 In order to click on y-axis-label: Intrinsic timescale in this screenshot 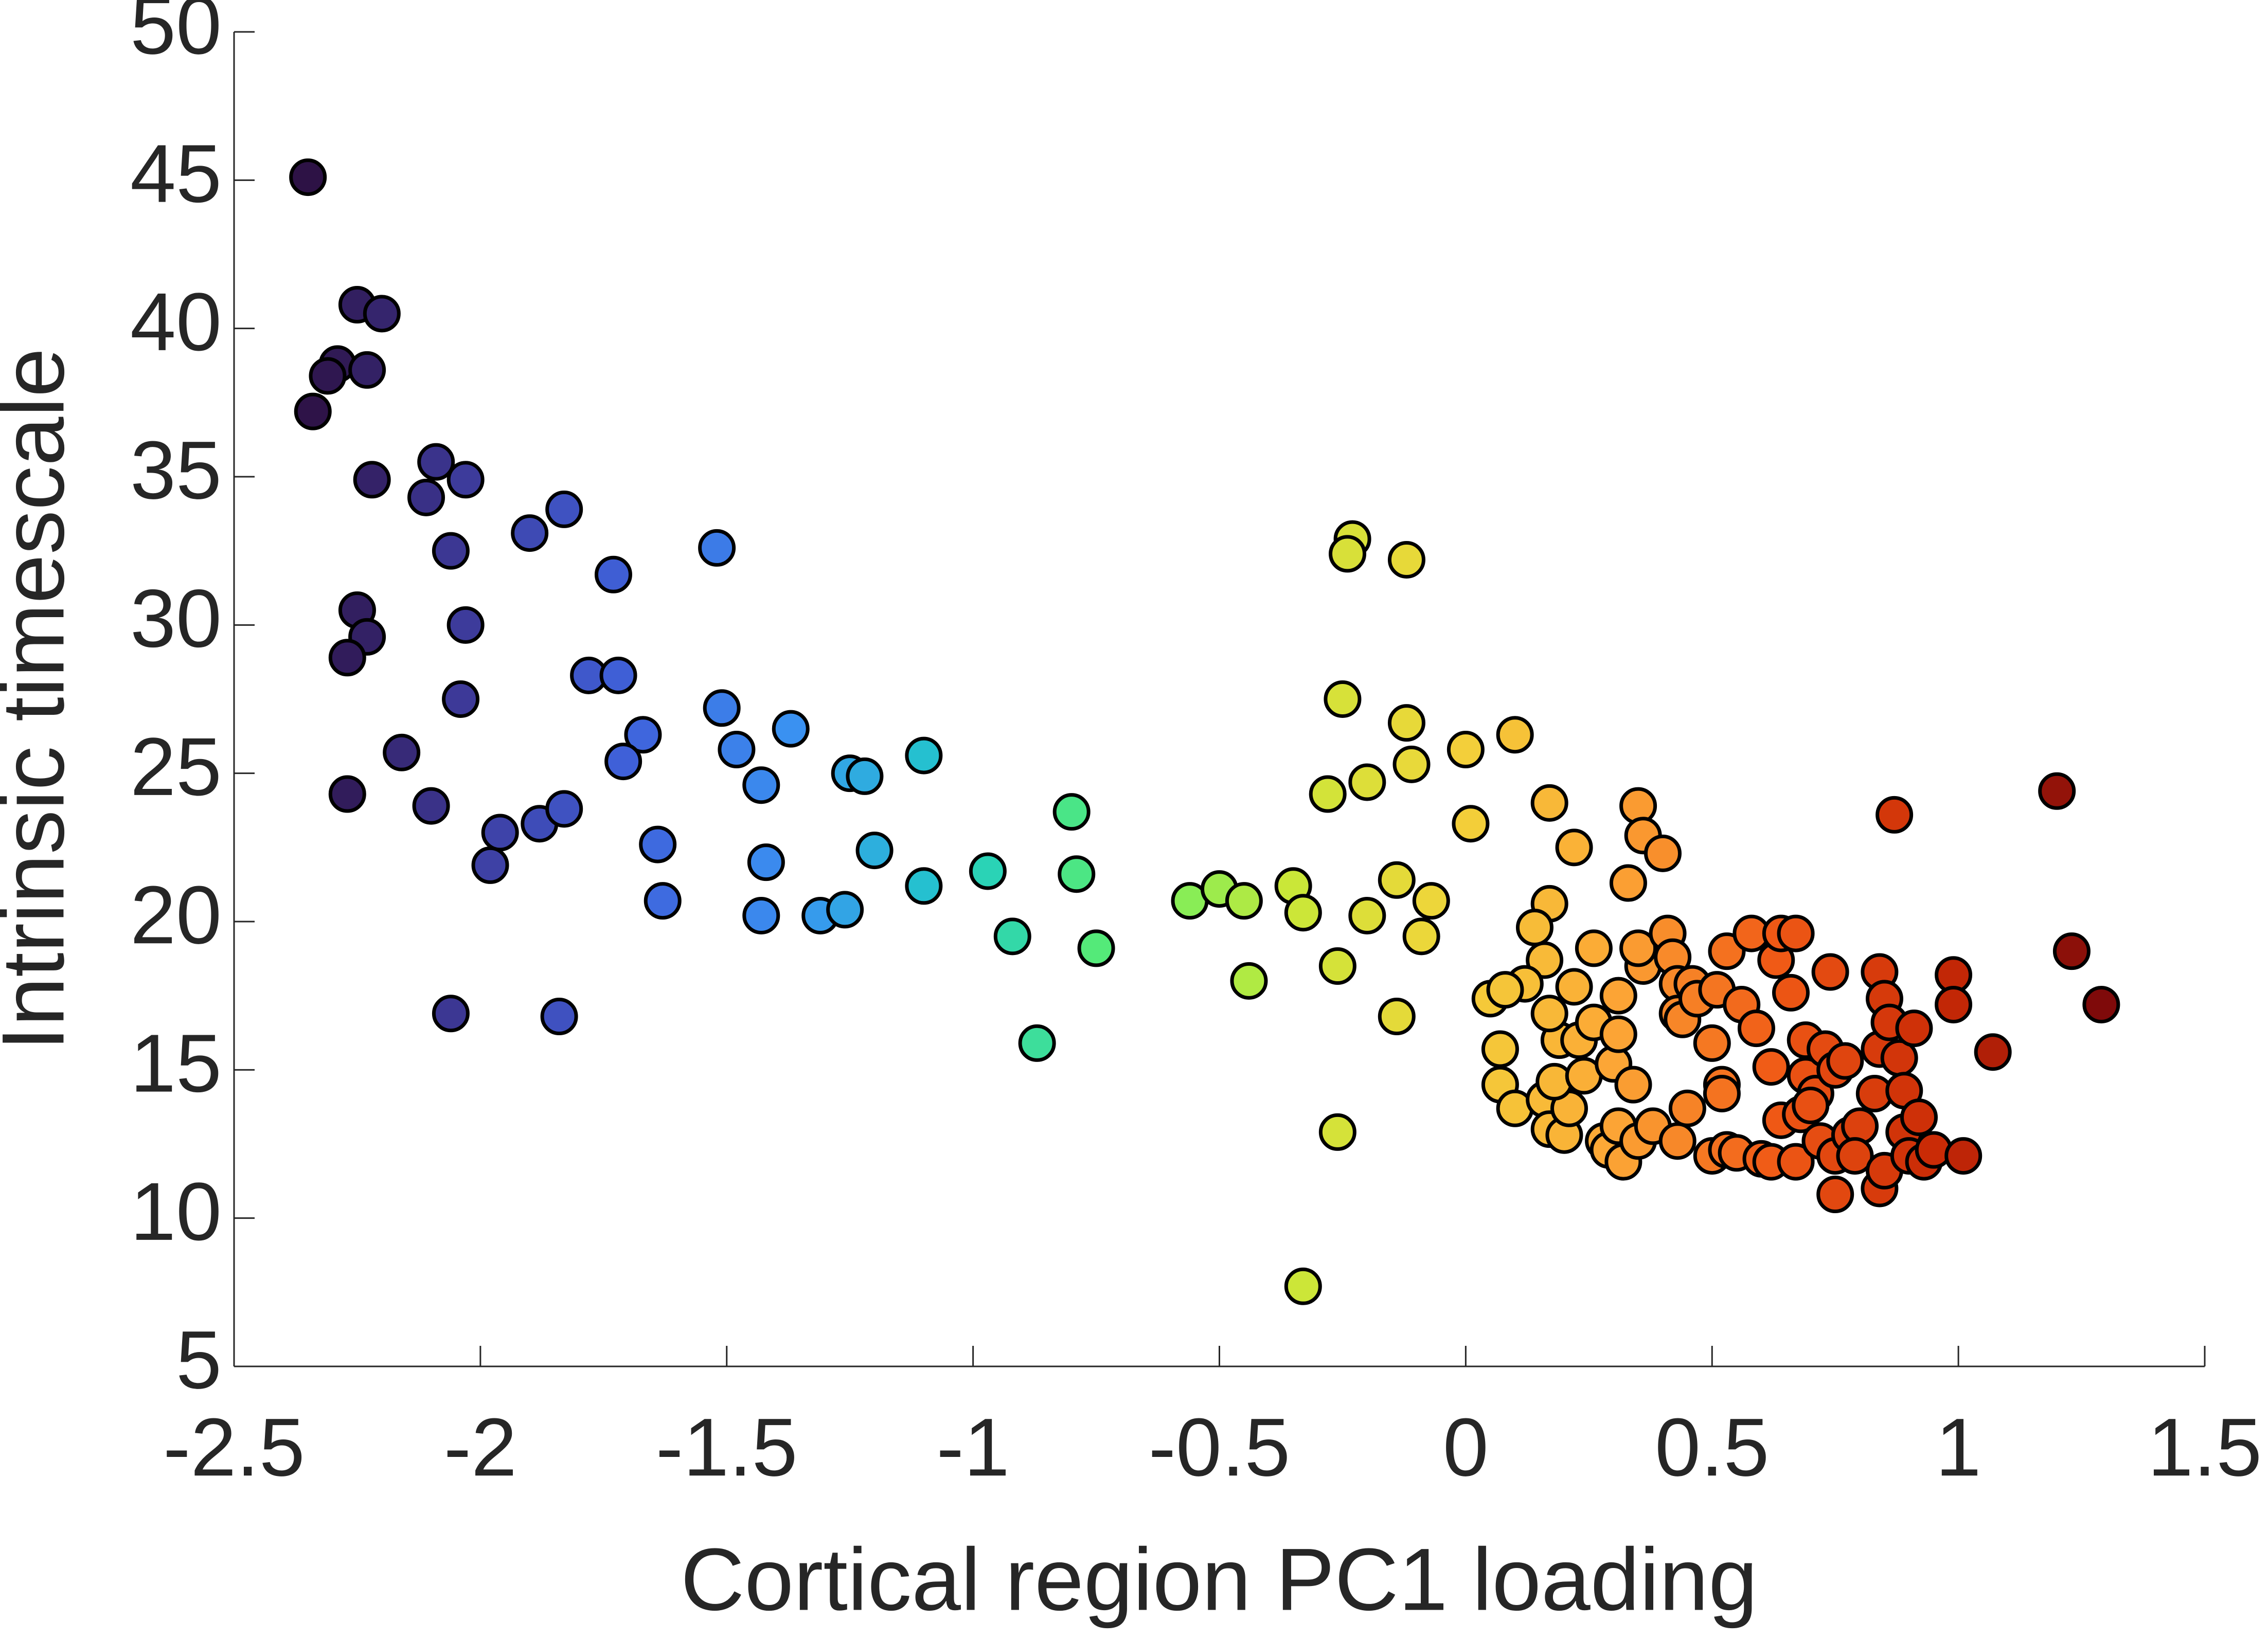, I will do `click(41, 699)`.